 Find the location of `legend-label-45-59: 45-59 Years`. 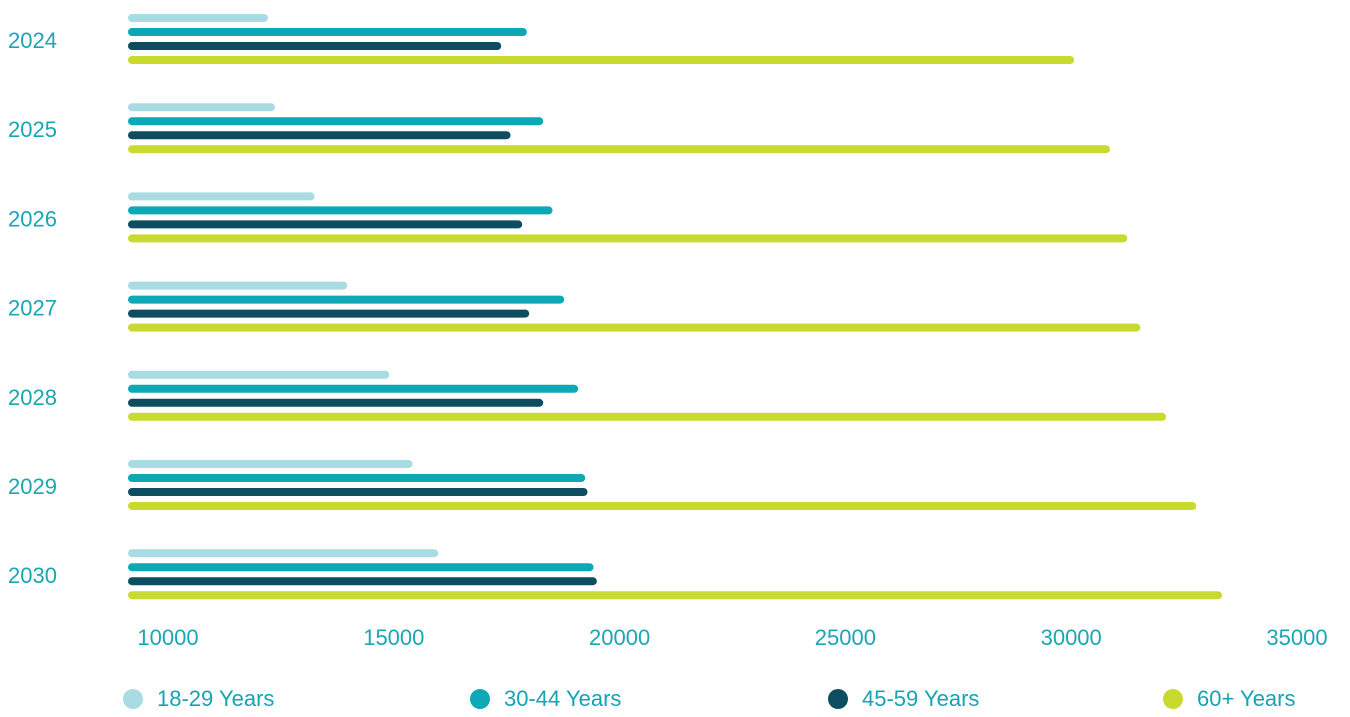

legend-label-45-59: 45-59 Years is located at coordinates (921, 698).